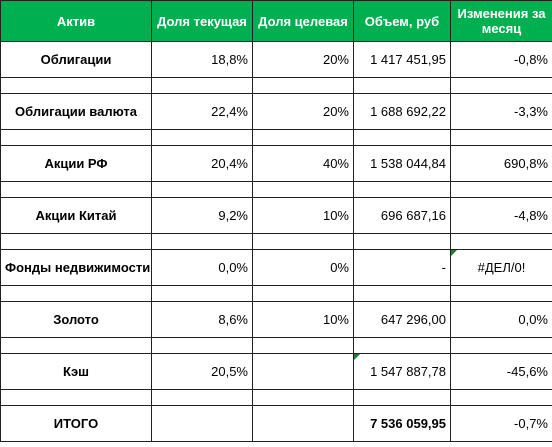  Describe the element at coordinates (202, 59) in the screenshot. I see `cell: 18,8%` at that location.